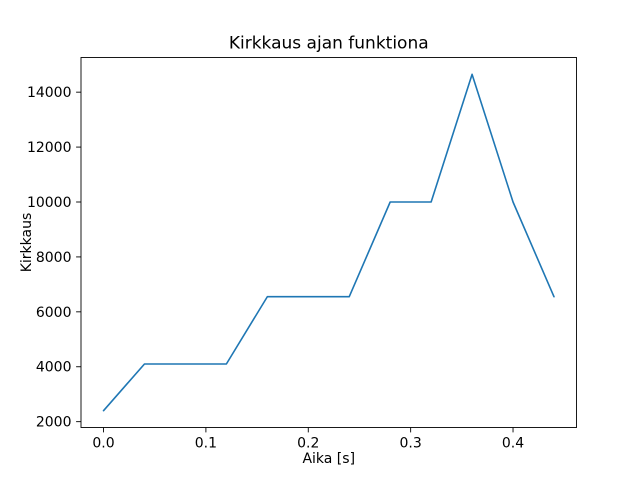 The width and height of the screenshot is (640, 480). What do you see at coordinates (328, 459) in the screenshot?
I see `x-axis-label: Aika [s]` at bounding box center [328, 459].